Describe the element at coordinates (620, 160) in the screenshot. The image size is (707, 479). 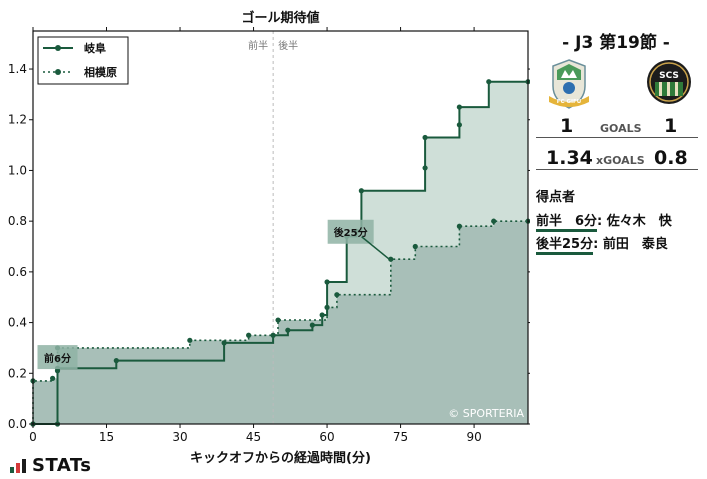
I see `xgoals-label: xGOALS` at that location.